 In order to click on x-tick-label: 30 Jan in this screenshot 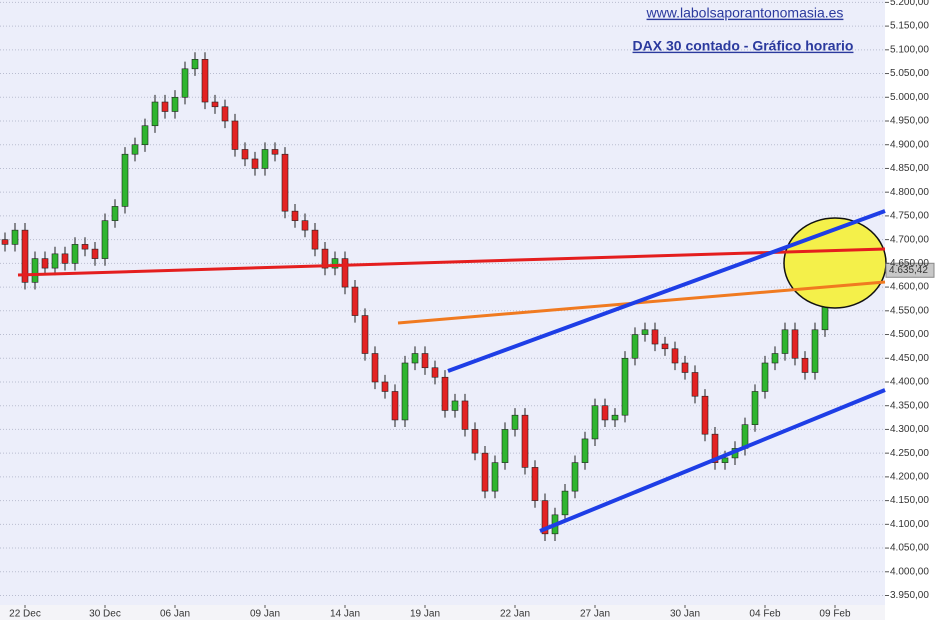, I will do `click(685, 614)`.